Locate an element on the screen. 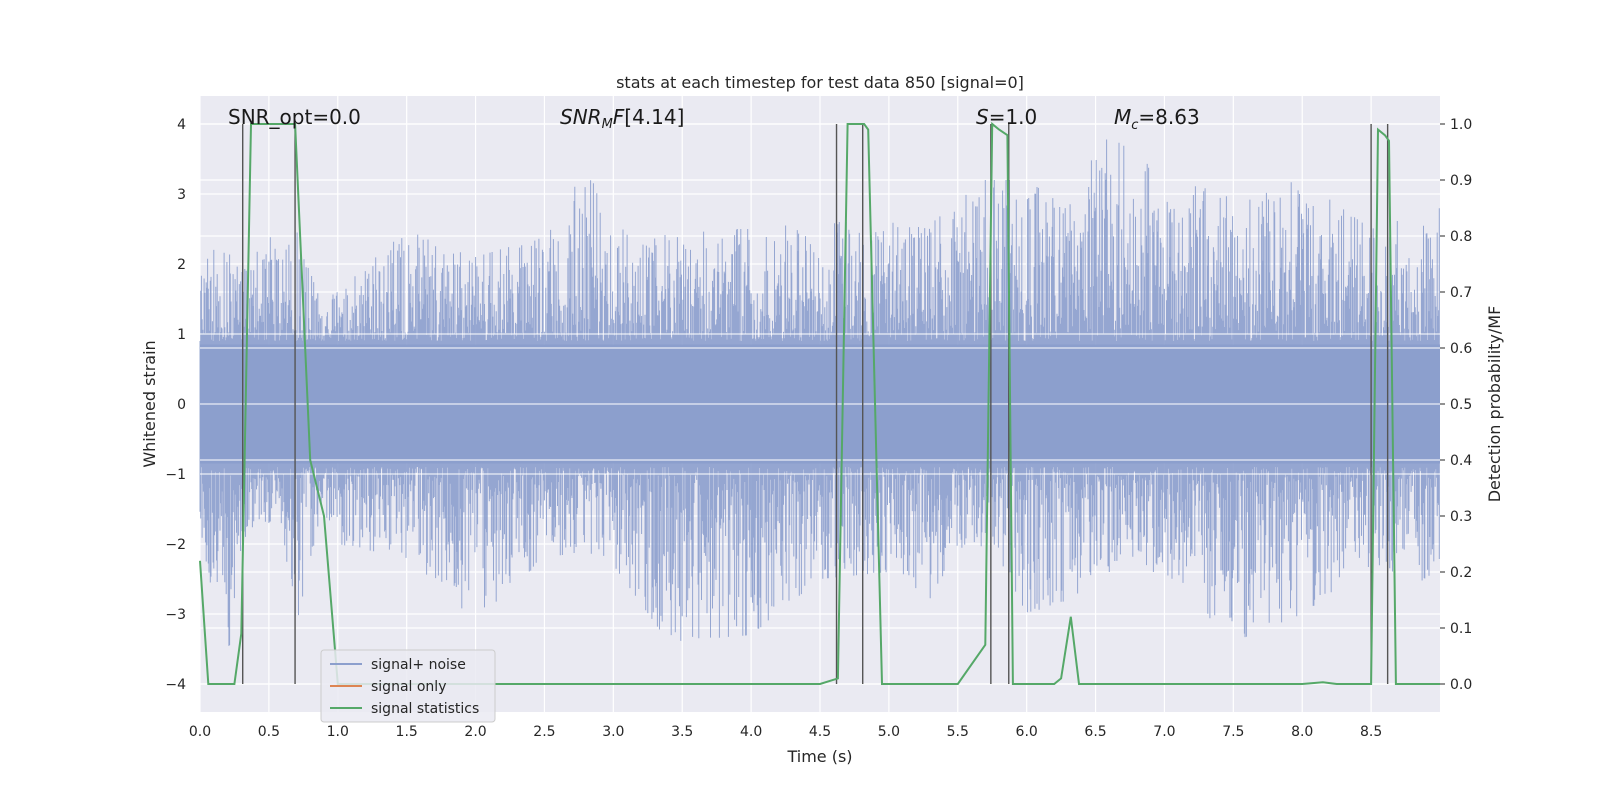  x-tick-label: 7.0 is located at coordinates (1164, 732).